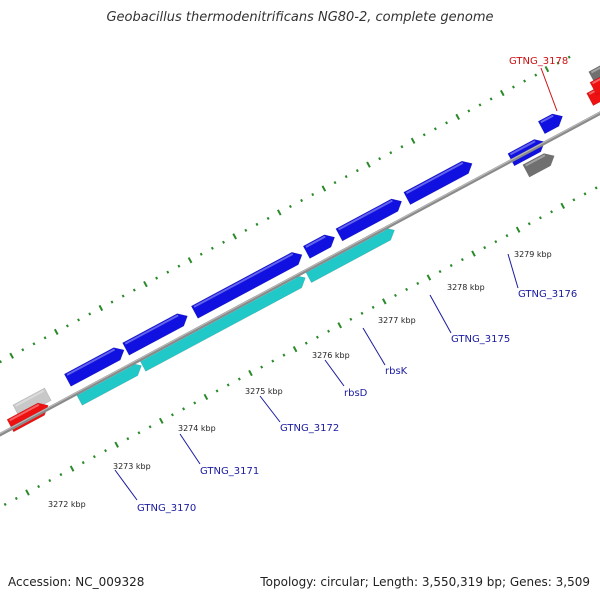  Describe the element at coordinates (67, 504) in the screenshot. I see `tick-label: 3272 kbp` at that location.